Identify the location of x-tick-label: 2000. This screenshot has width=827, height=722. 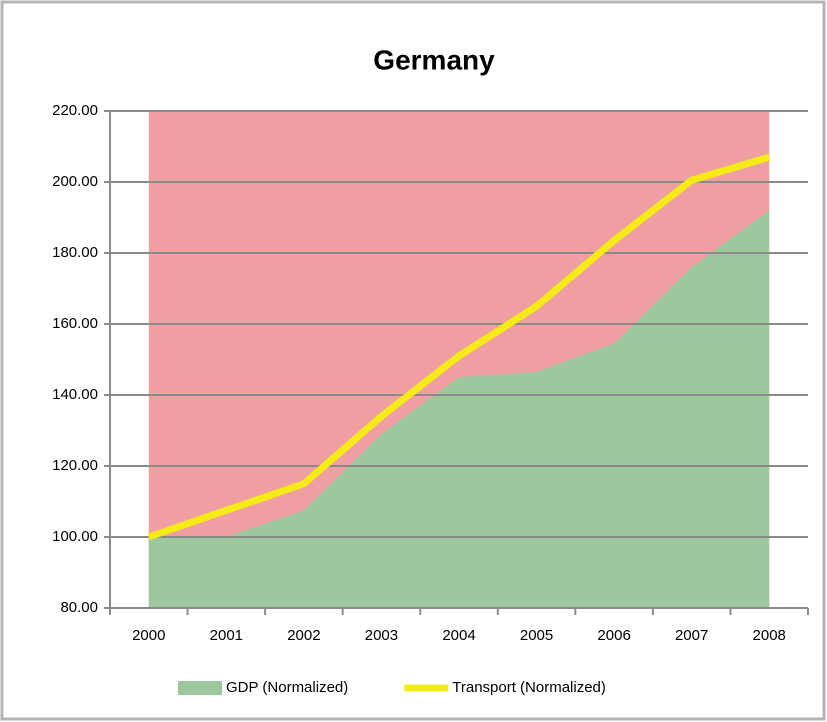
(148, 635).